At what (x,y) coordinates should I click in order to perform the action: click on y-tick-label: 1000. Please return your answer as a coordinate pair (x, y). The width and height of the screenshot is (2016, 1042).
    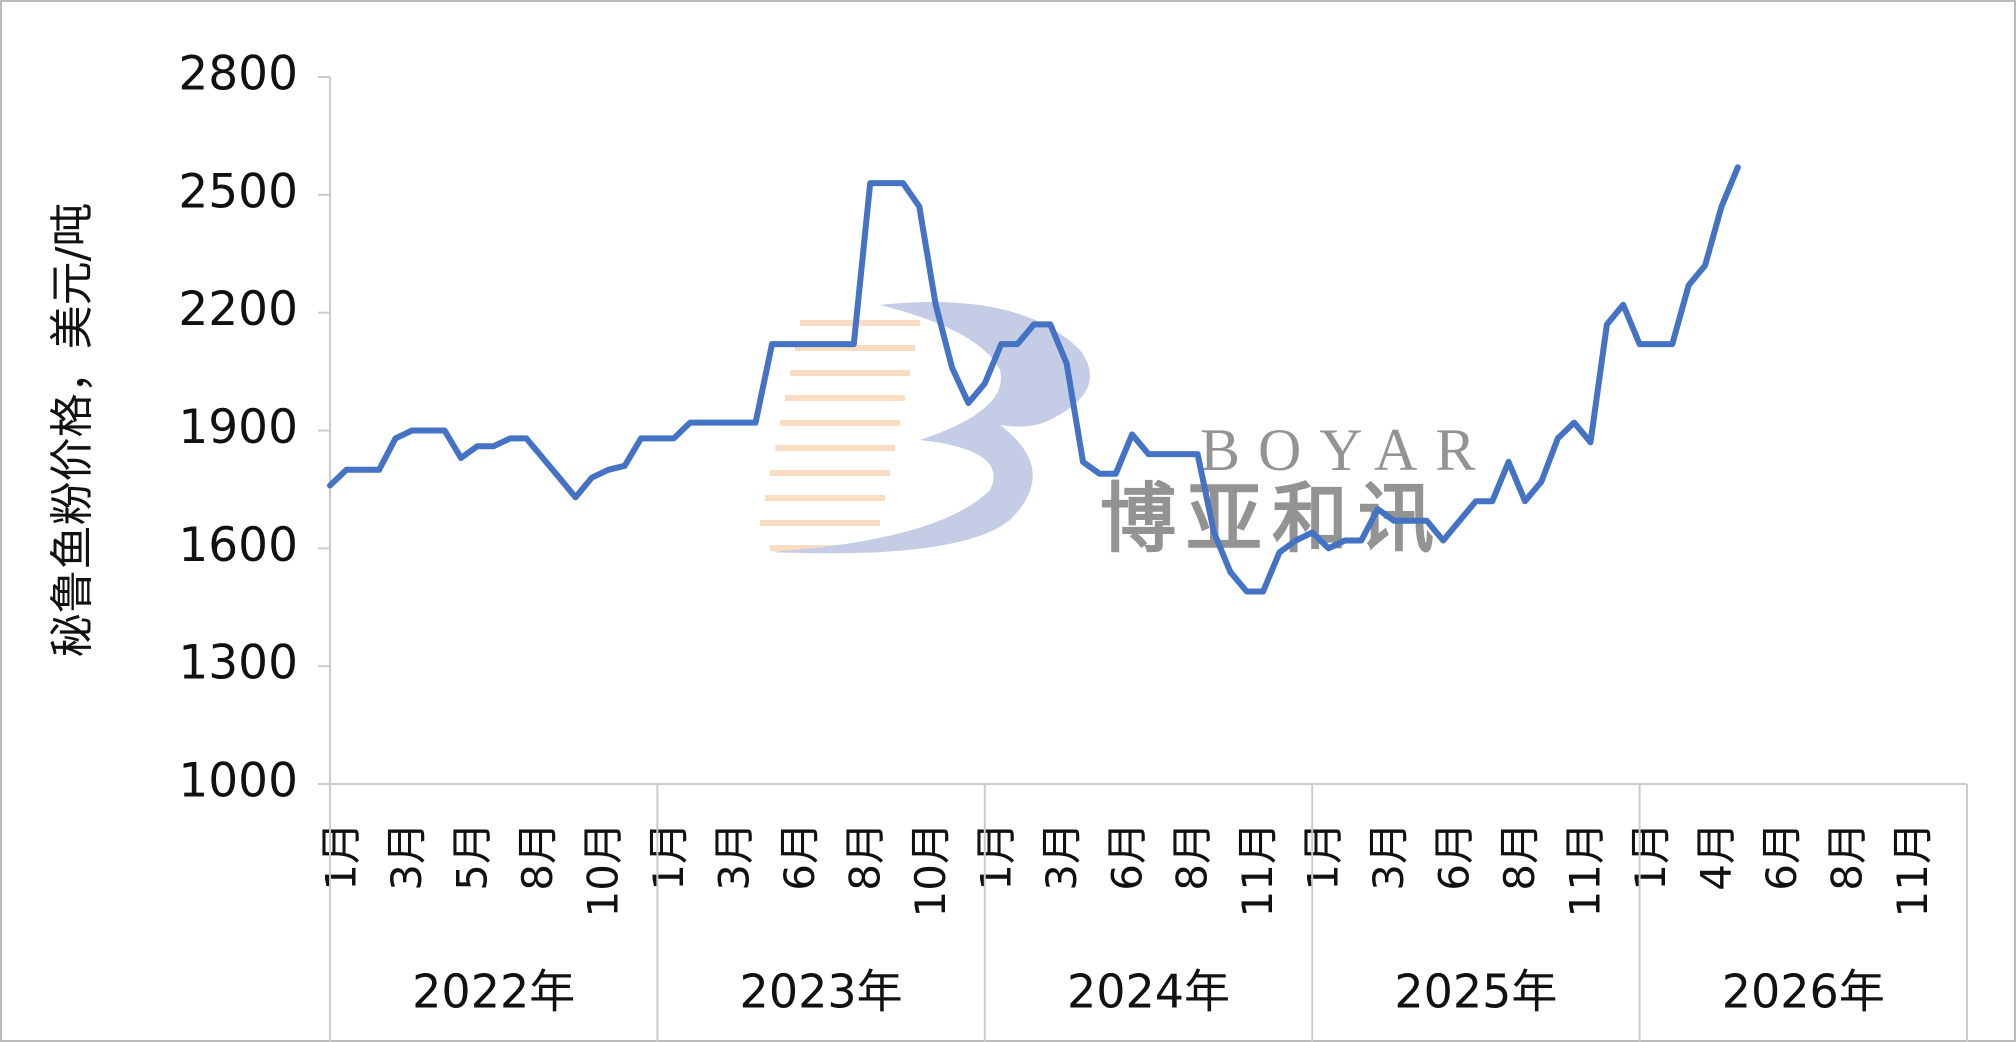
    Looking at the image, I should click on (238, 781).